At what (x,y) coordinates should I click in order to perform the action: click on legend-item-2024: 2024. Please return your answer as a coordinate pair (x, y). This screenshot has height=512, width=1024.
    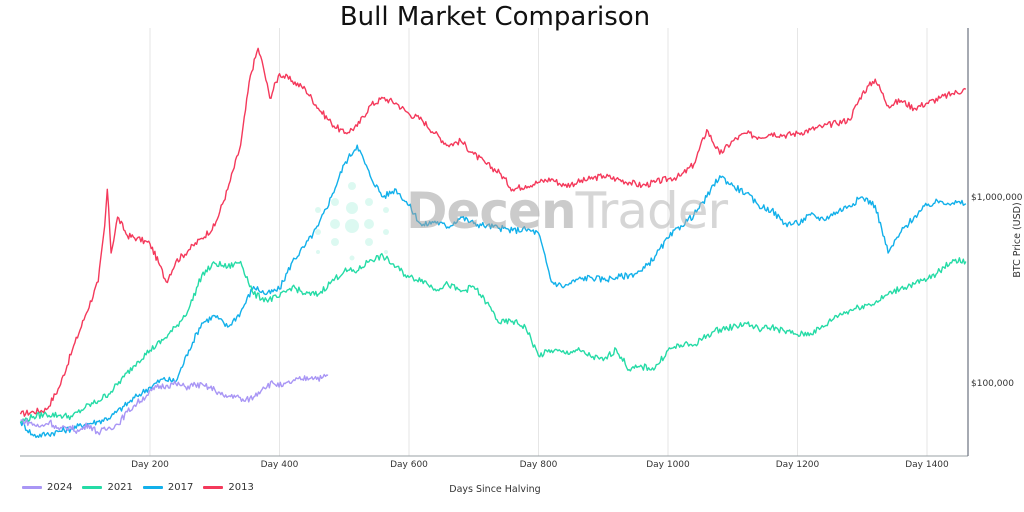
    Looking at the image, I should click on (47, 487).